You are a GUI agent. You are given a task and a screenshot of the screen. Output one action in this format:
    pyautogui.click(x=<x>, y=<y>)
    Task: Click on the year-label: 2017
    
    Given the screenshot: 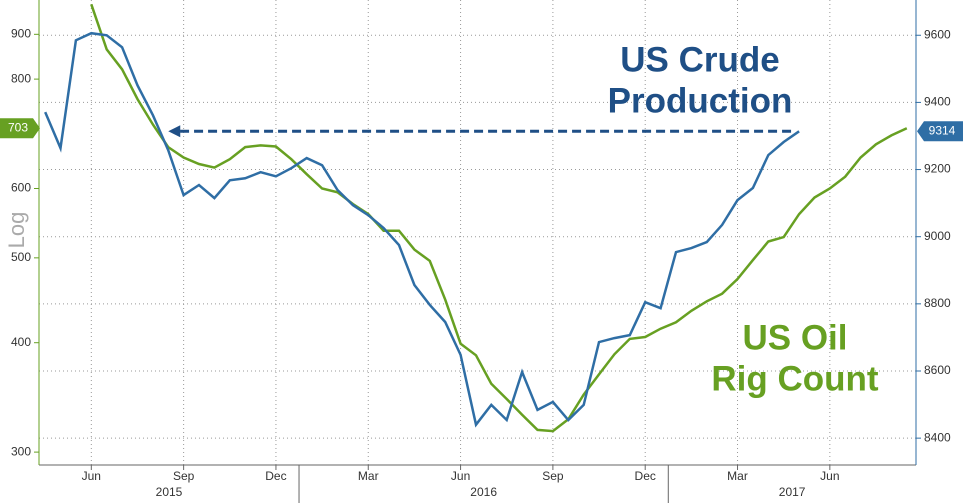 What is the action you would take?
    pyautogui.click(x=792, y=492)
    